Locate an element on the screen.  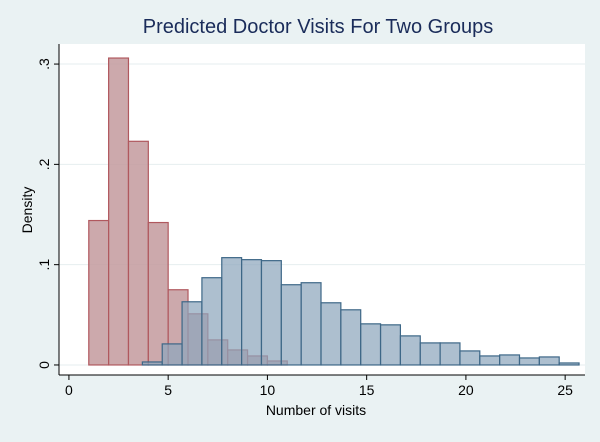
x-tick-label: 15 is located at coordinates (367, 390).